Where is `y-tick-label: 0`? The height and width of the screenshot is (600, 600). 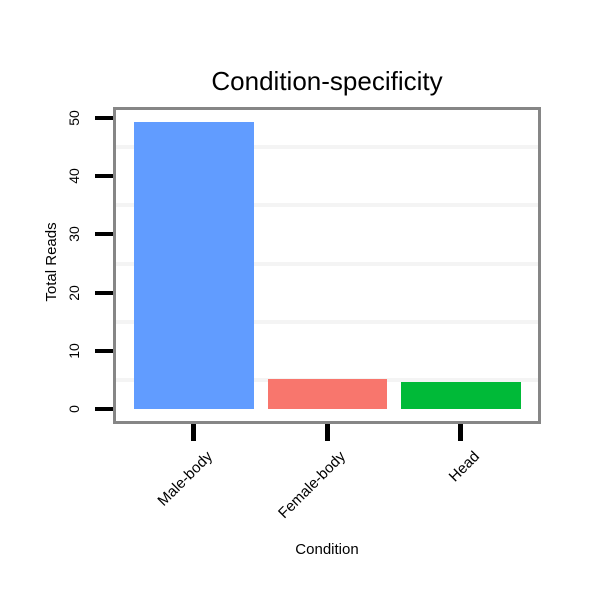 y-tick-label: 0 is located at coordinates (74, 409).